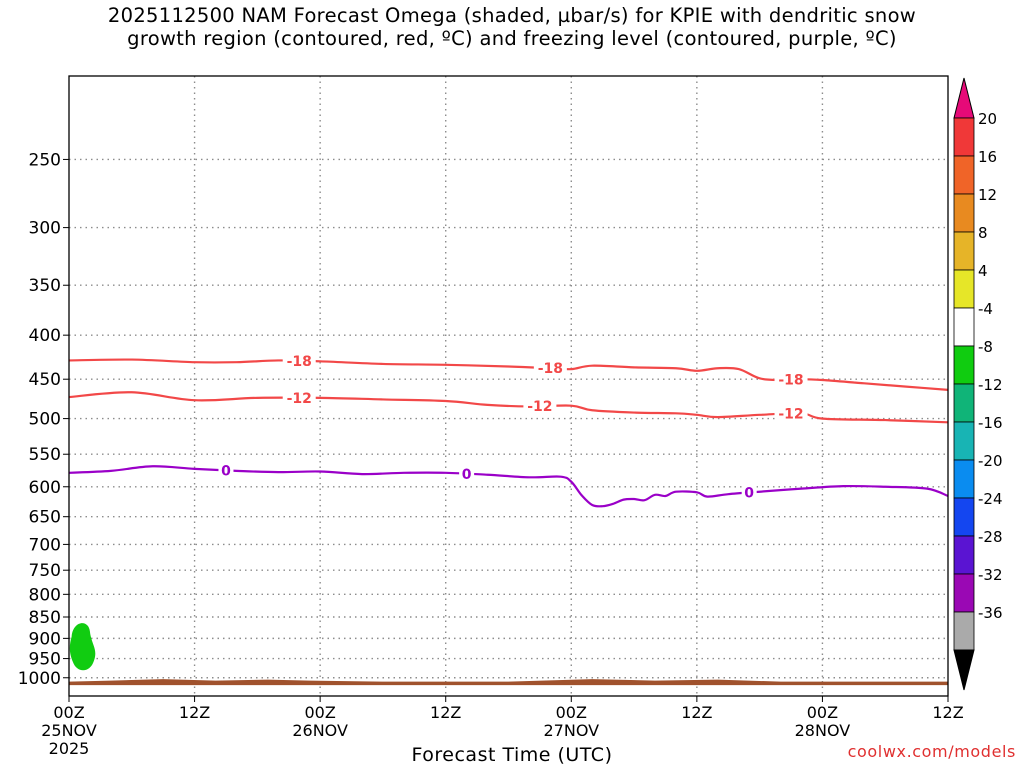 The image size is (1024, 768). Describe the element at coordinates (45, 660) in the screenshot. I see `y-tick-label-950: 950` at that location.